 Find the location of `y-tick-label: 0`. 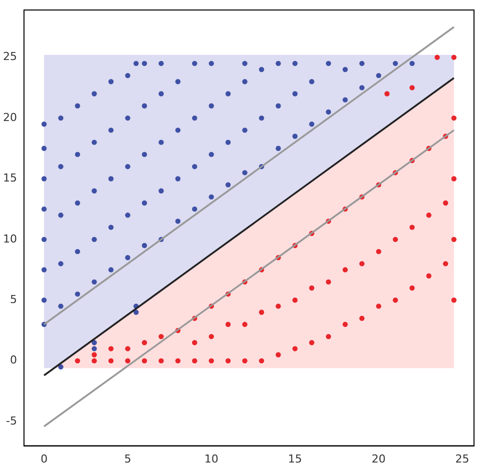

y-tick-label: 0 is located at coordinates (13, 360).